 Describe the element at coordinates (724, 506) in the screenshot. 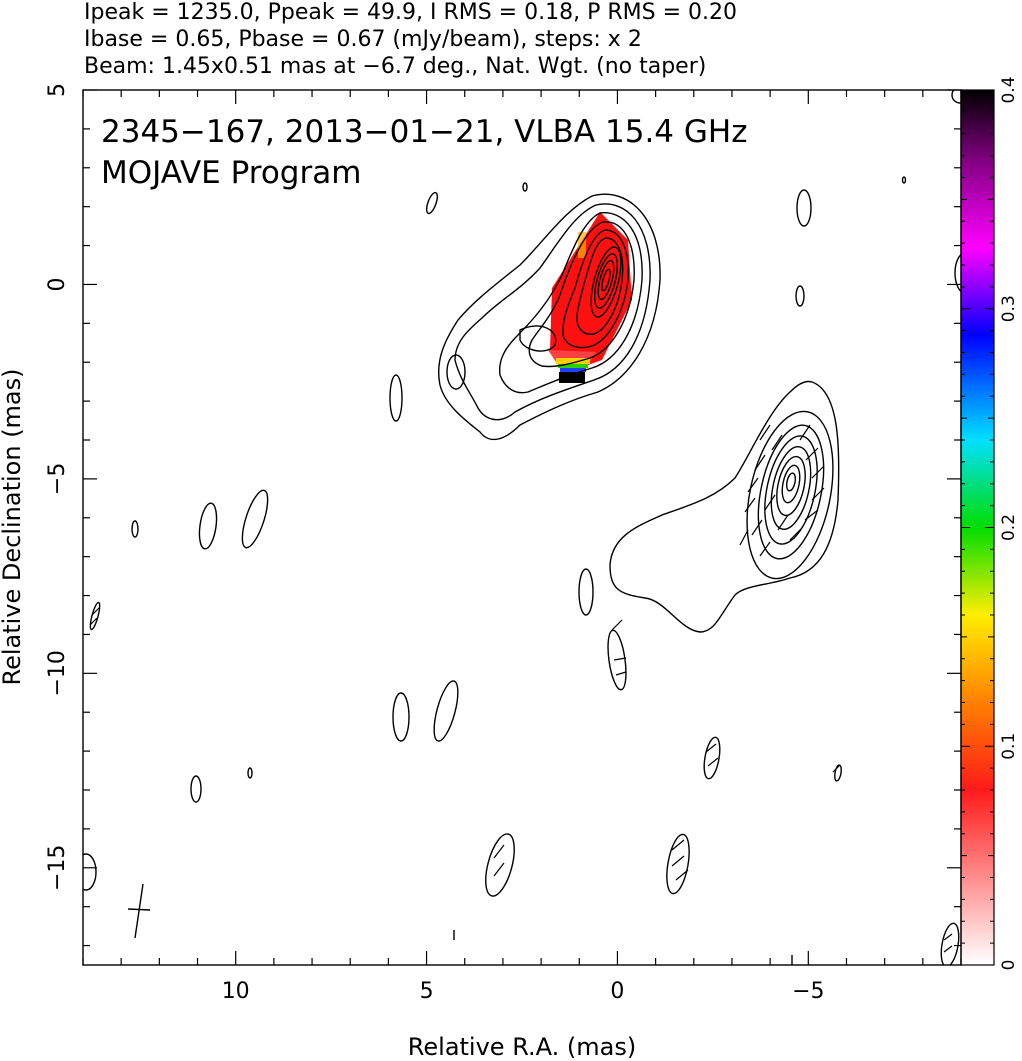

I see `jet-component-contours` at that location.